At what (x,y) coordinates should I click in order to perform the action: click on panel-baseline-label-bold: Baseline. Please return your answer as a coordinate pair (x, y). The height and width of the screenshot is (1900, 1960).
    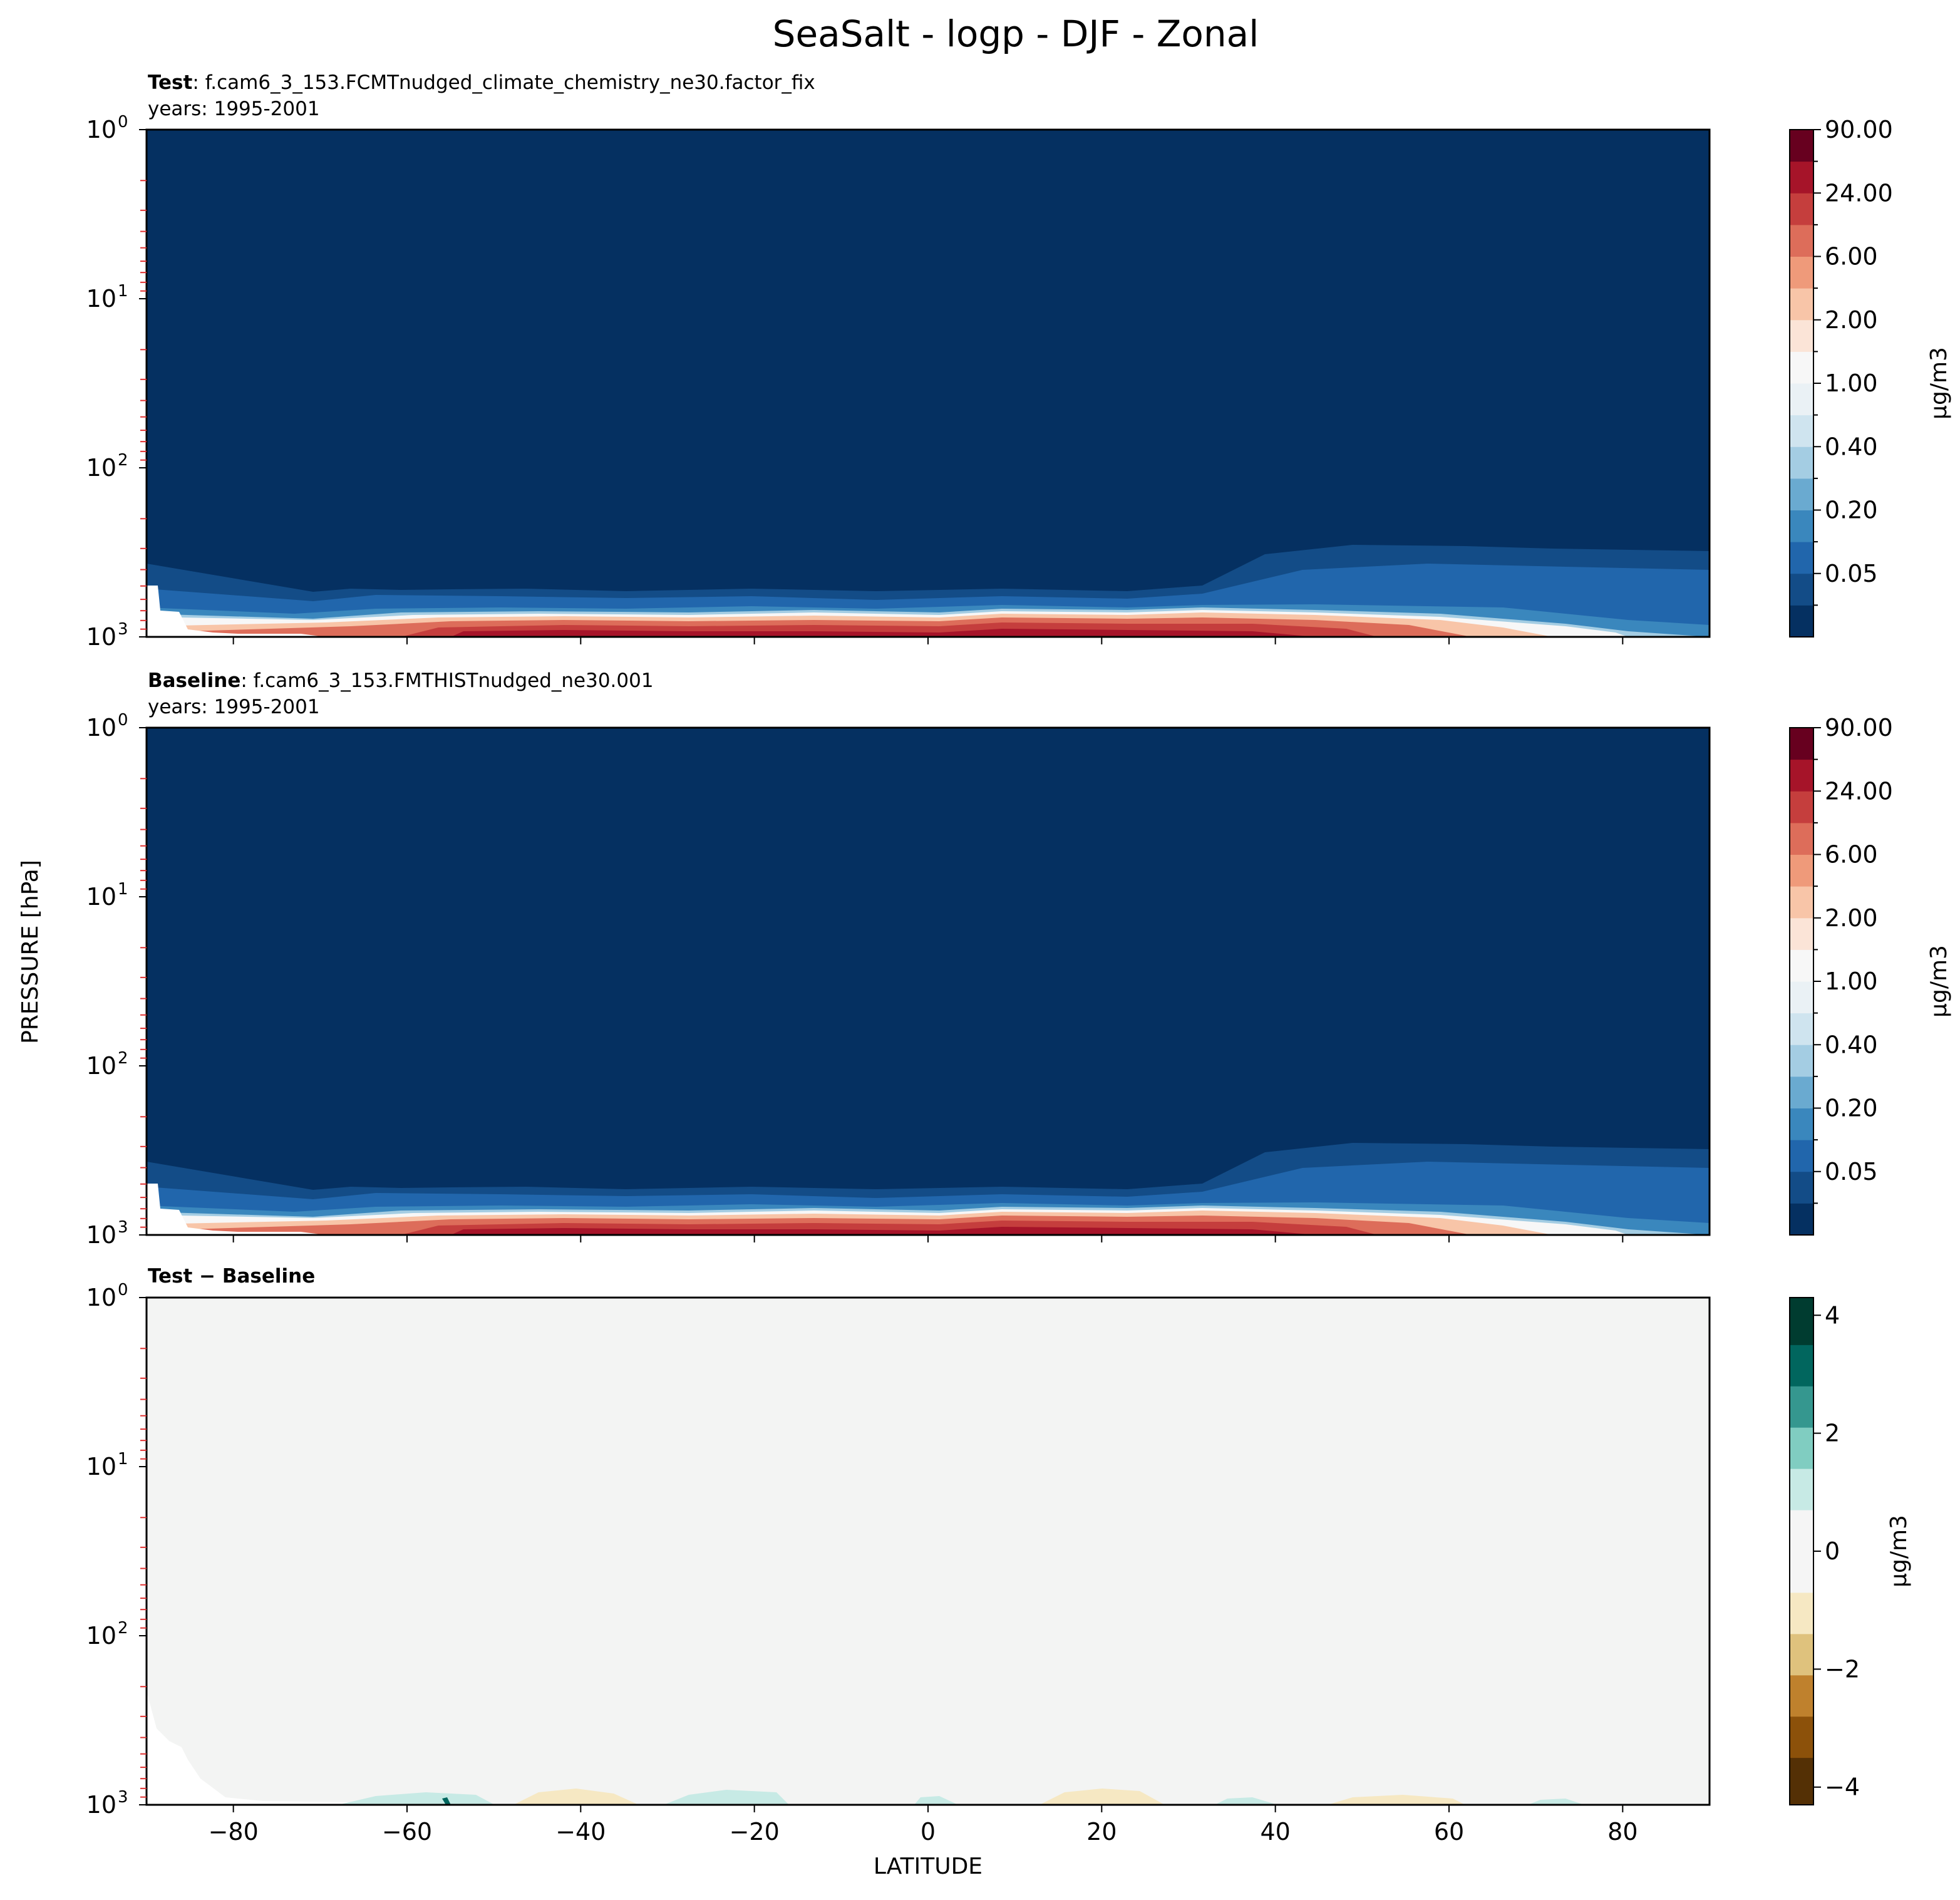
    Looking at the image, I should click on (194, 680).